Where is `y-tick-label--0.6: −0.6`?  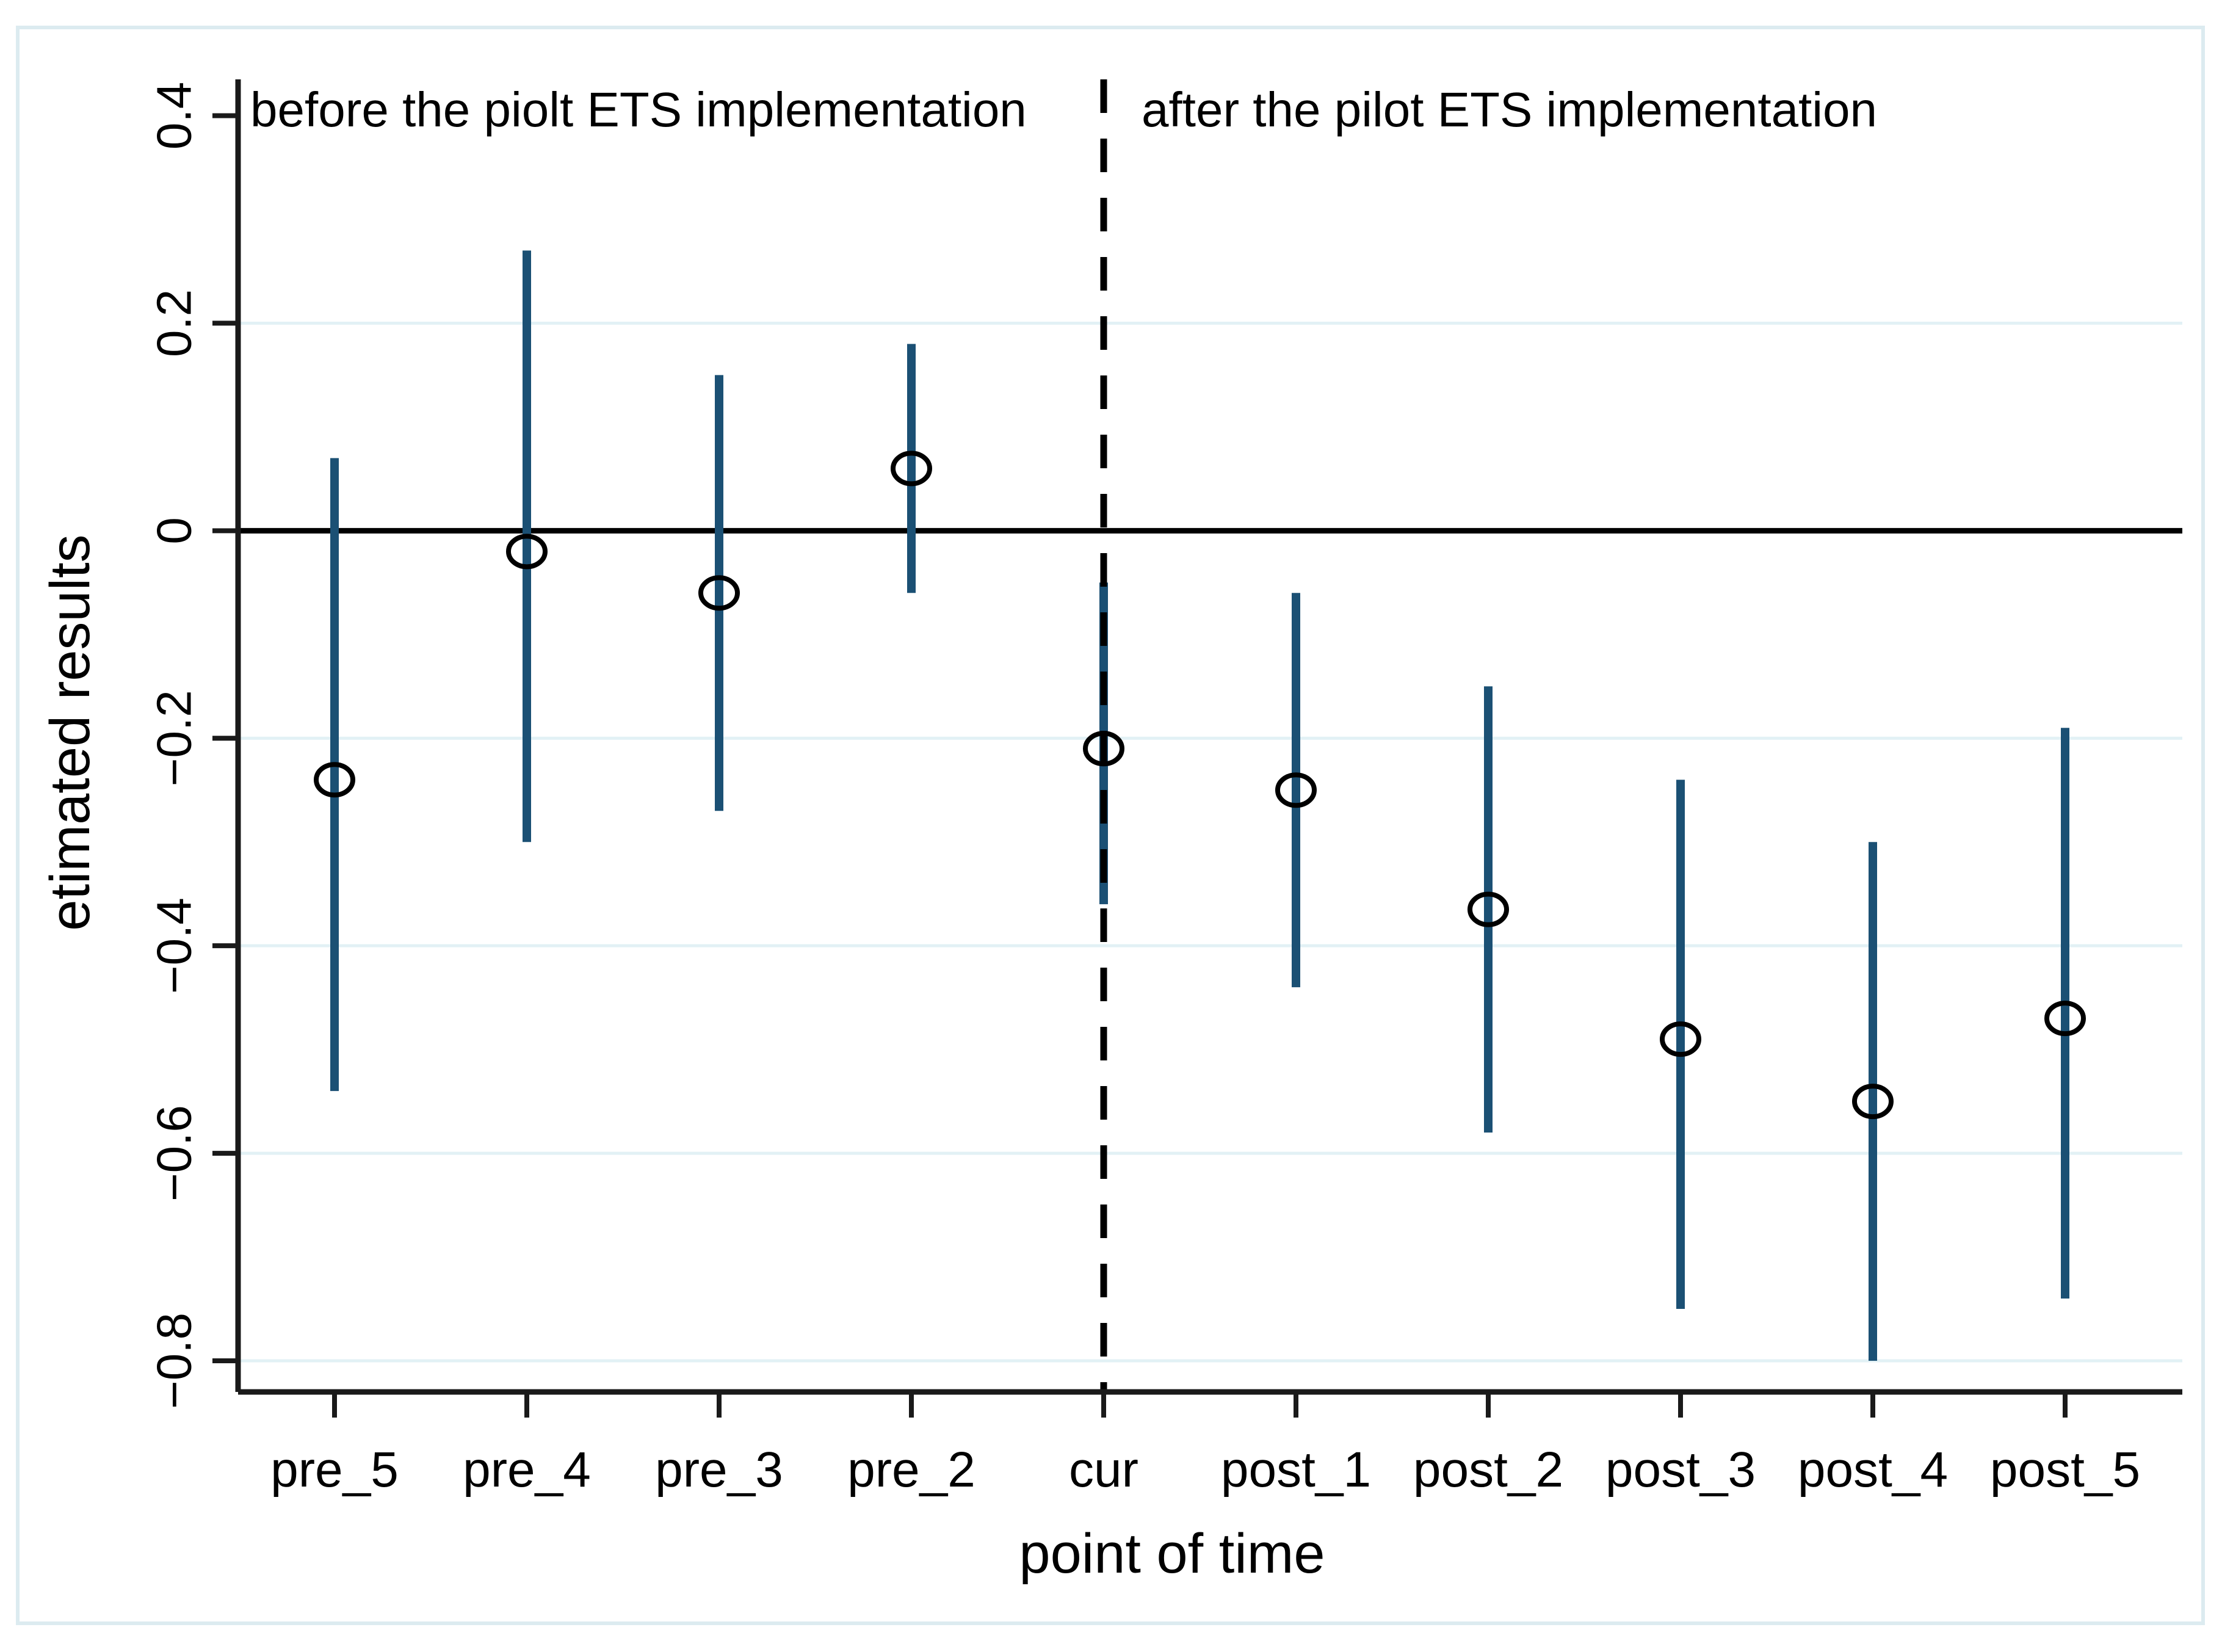
y-tick-label--0.6: −0.6 is located at coordinates (174, 1153).